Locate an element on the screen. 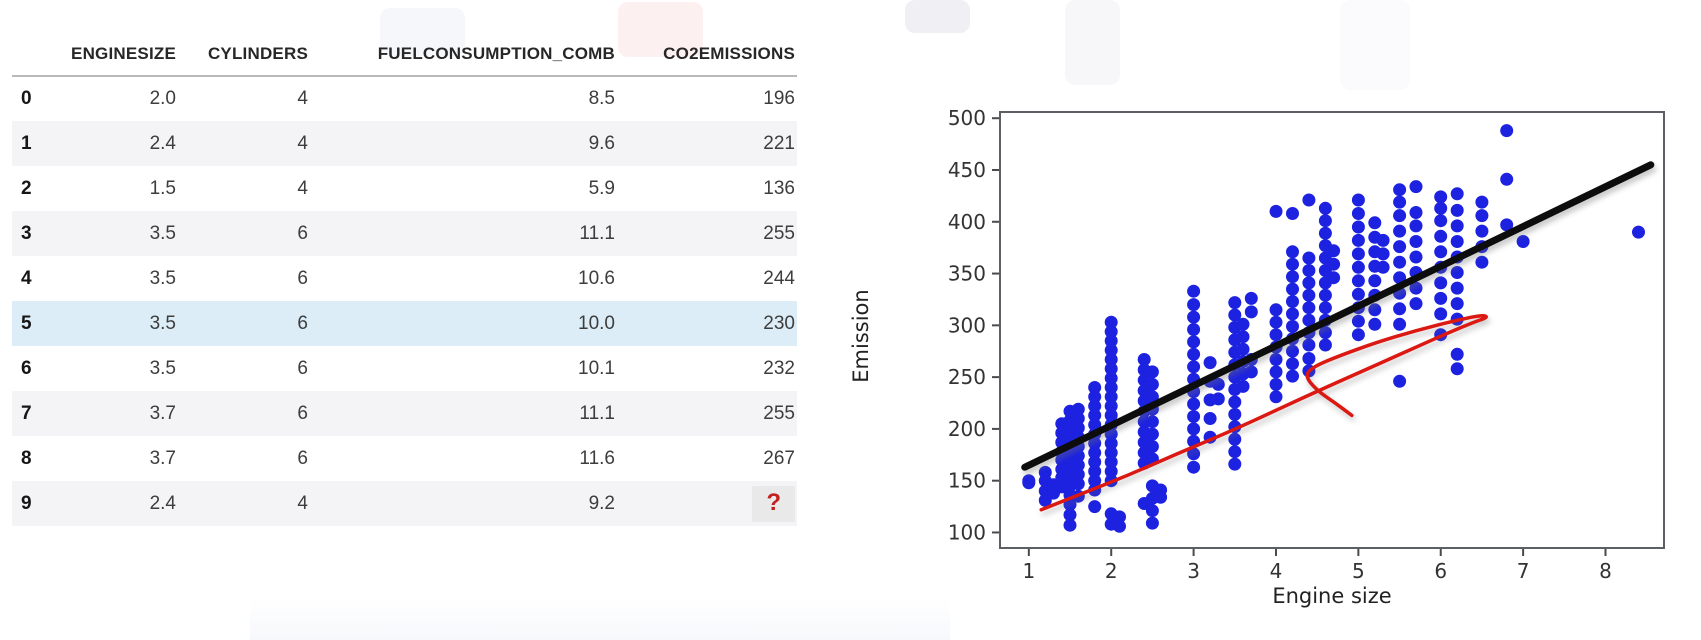 The width and height of the screenshot is (1701, 640). table-cell: 10.0 is located at coordinates (596, 323).